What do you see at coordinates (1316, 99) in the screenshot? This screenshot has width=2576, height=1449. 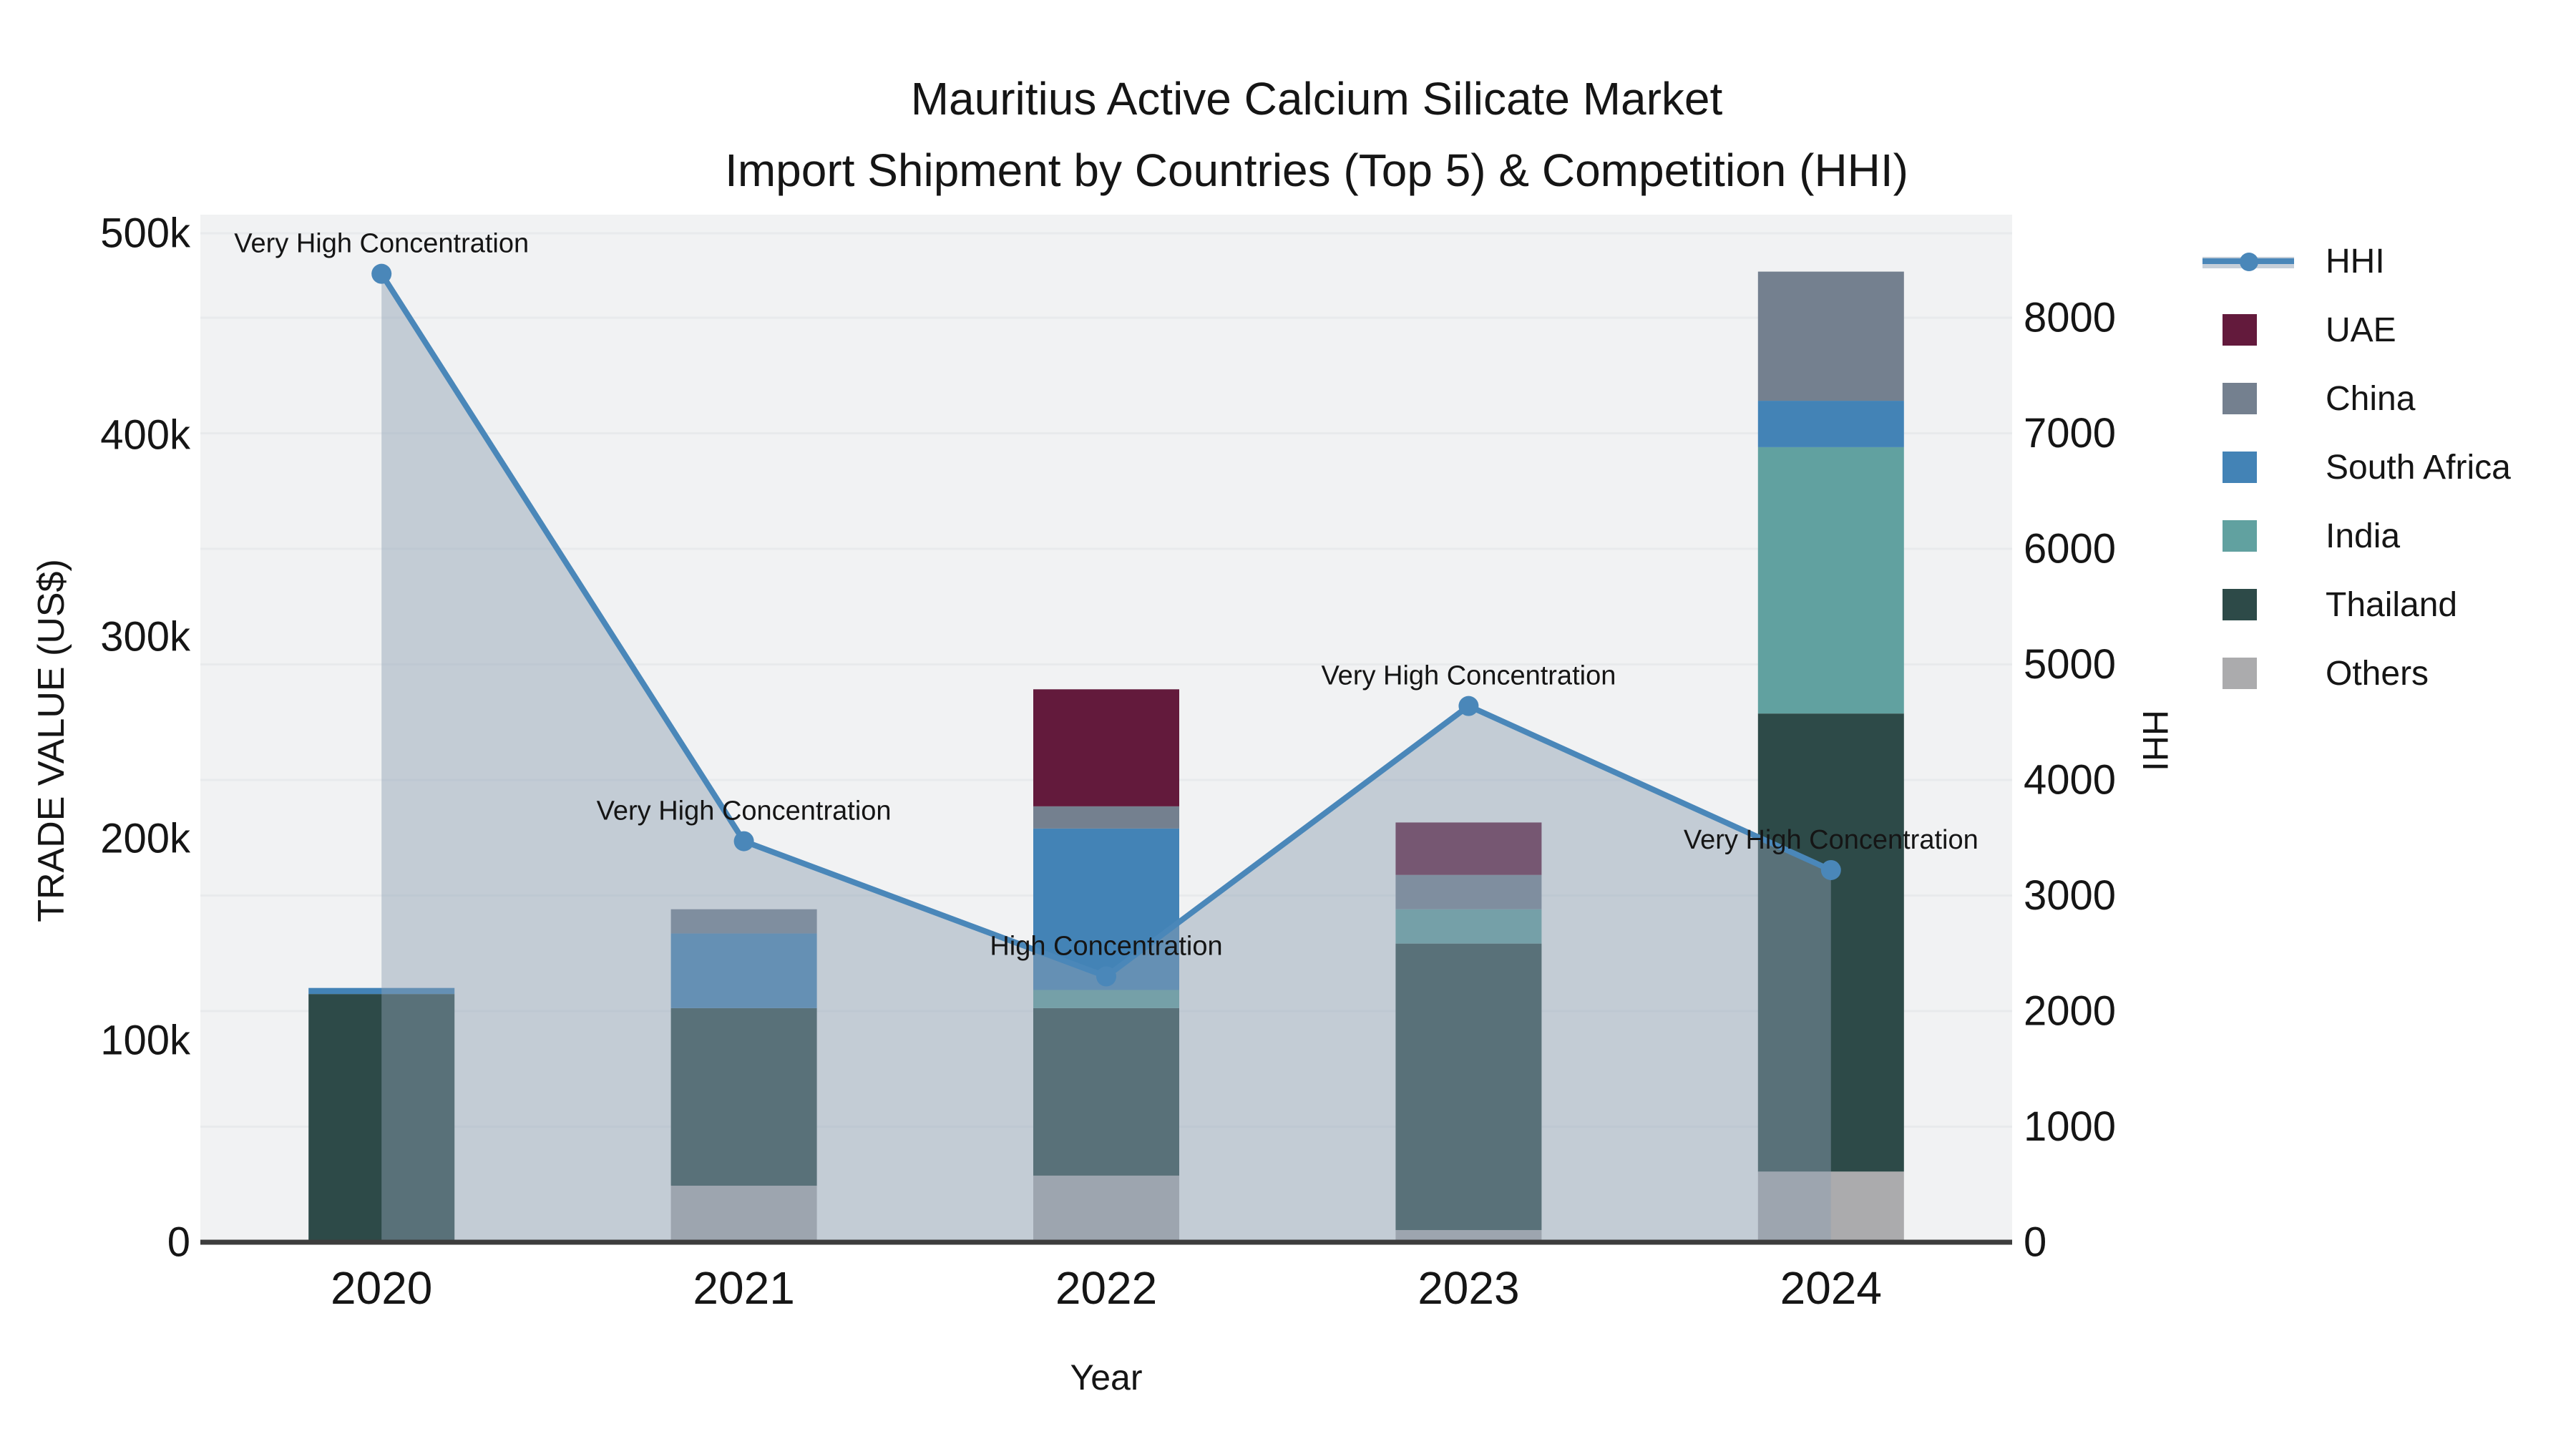 I see `chart-title-line1: Mauritius Active Calcium Silicate Market` at bounding box center [1316, 99].